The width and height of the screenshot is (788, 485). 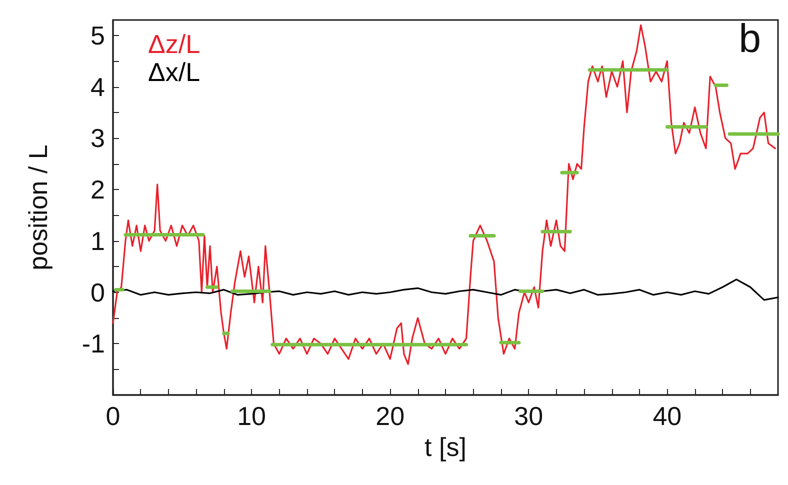 What do you see at coordinates (97, 138) in the screenshot?
I see `y-tick-label: 3` at bounding box center [97, 138].